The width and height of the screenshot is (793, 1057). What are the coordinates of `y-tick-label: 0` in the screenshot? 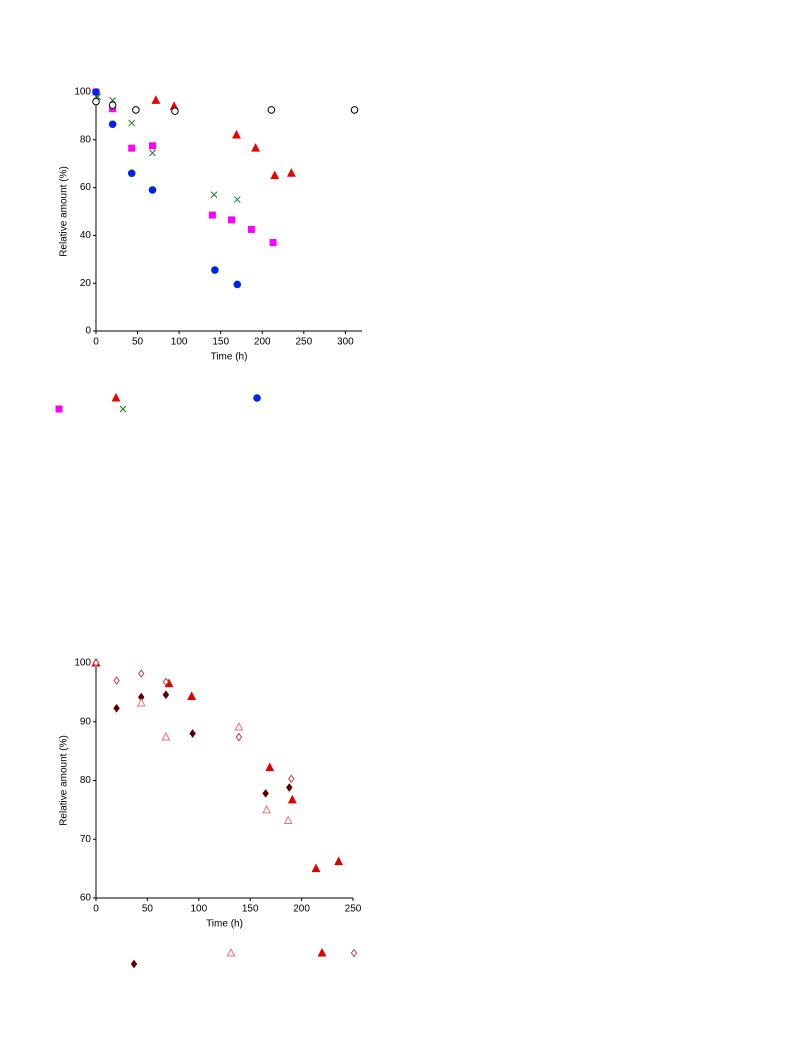 It's located at (88, 331).